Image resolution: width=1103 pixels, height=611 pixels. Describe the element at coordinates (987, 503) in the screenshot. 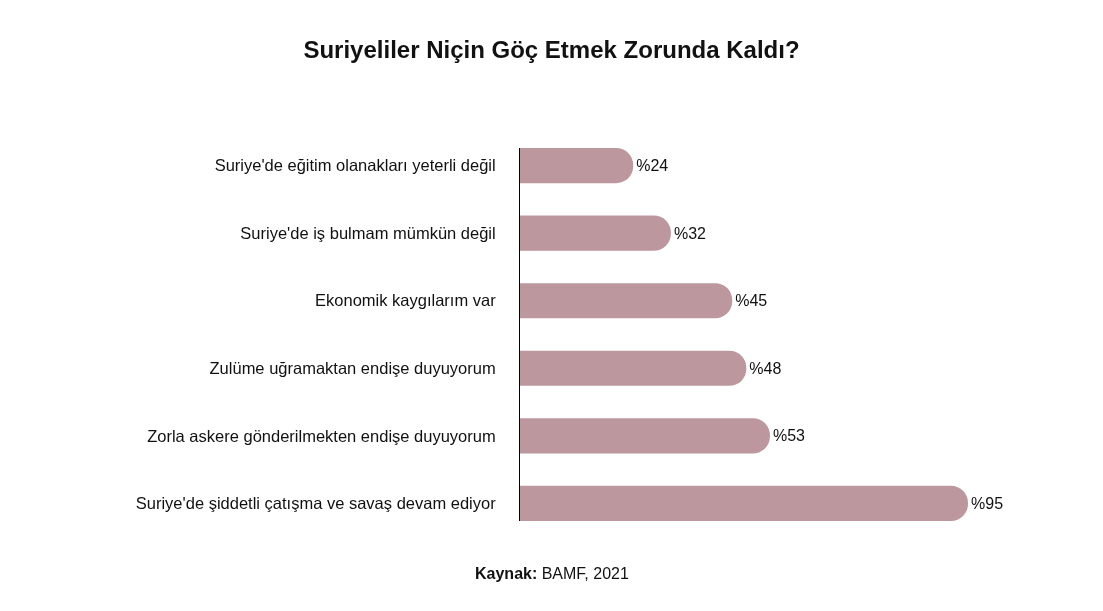

I see `data-label: %95` at that location.